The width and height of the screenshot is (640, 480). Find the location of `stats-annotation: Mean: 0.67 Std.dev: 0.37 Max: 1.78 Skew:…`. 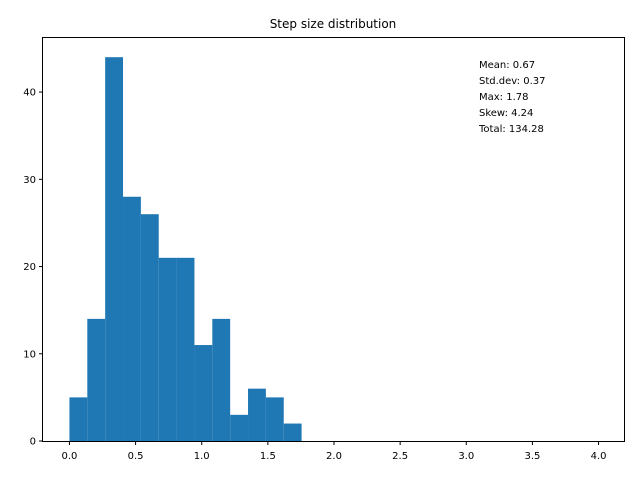

stats-annotation: Mean: 0.67 Std.dev: 0.37 Max: 1.78 Skew:… is located at coordinates (511, 97).